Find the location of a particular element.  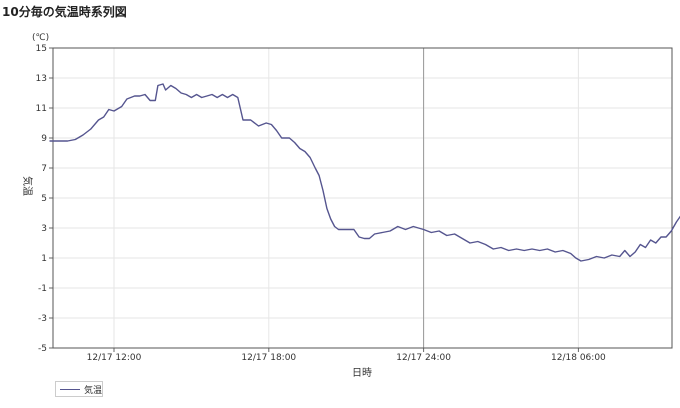

y-tick-label: -5 is located at coordinates (42, 349).